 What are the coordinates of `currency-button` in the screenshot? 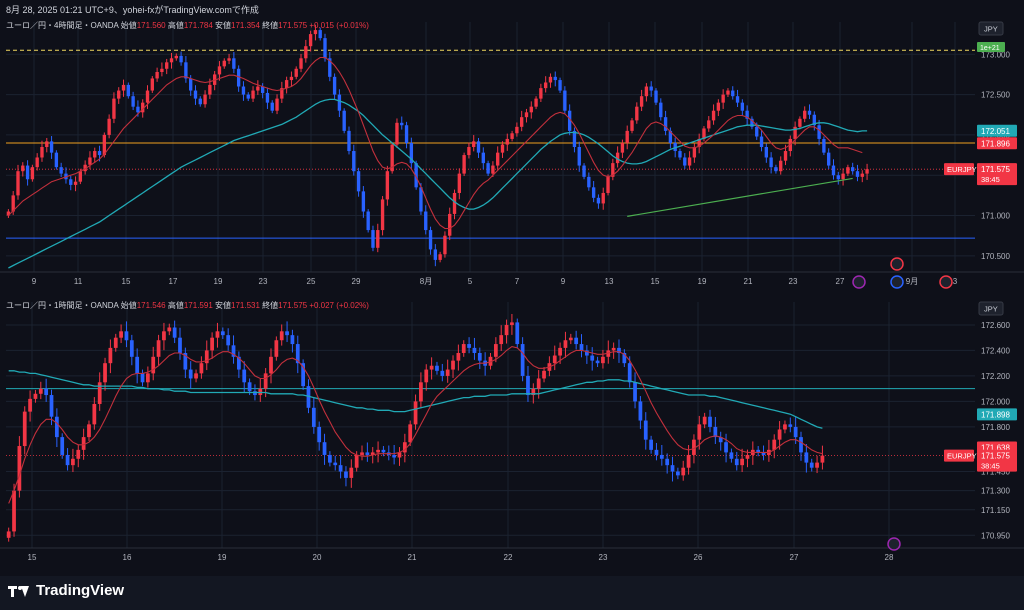 It's located at (991, 308).